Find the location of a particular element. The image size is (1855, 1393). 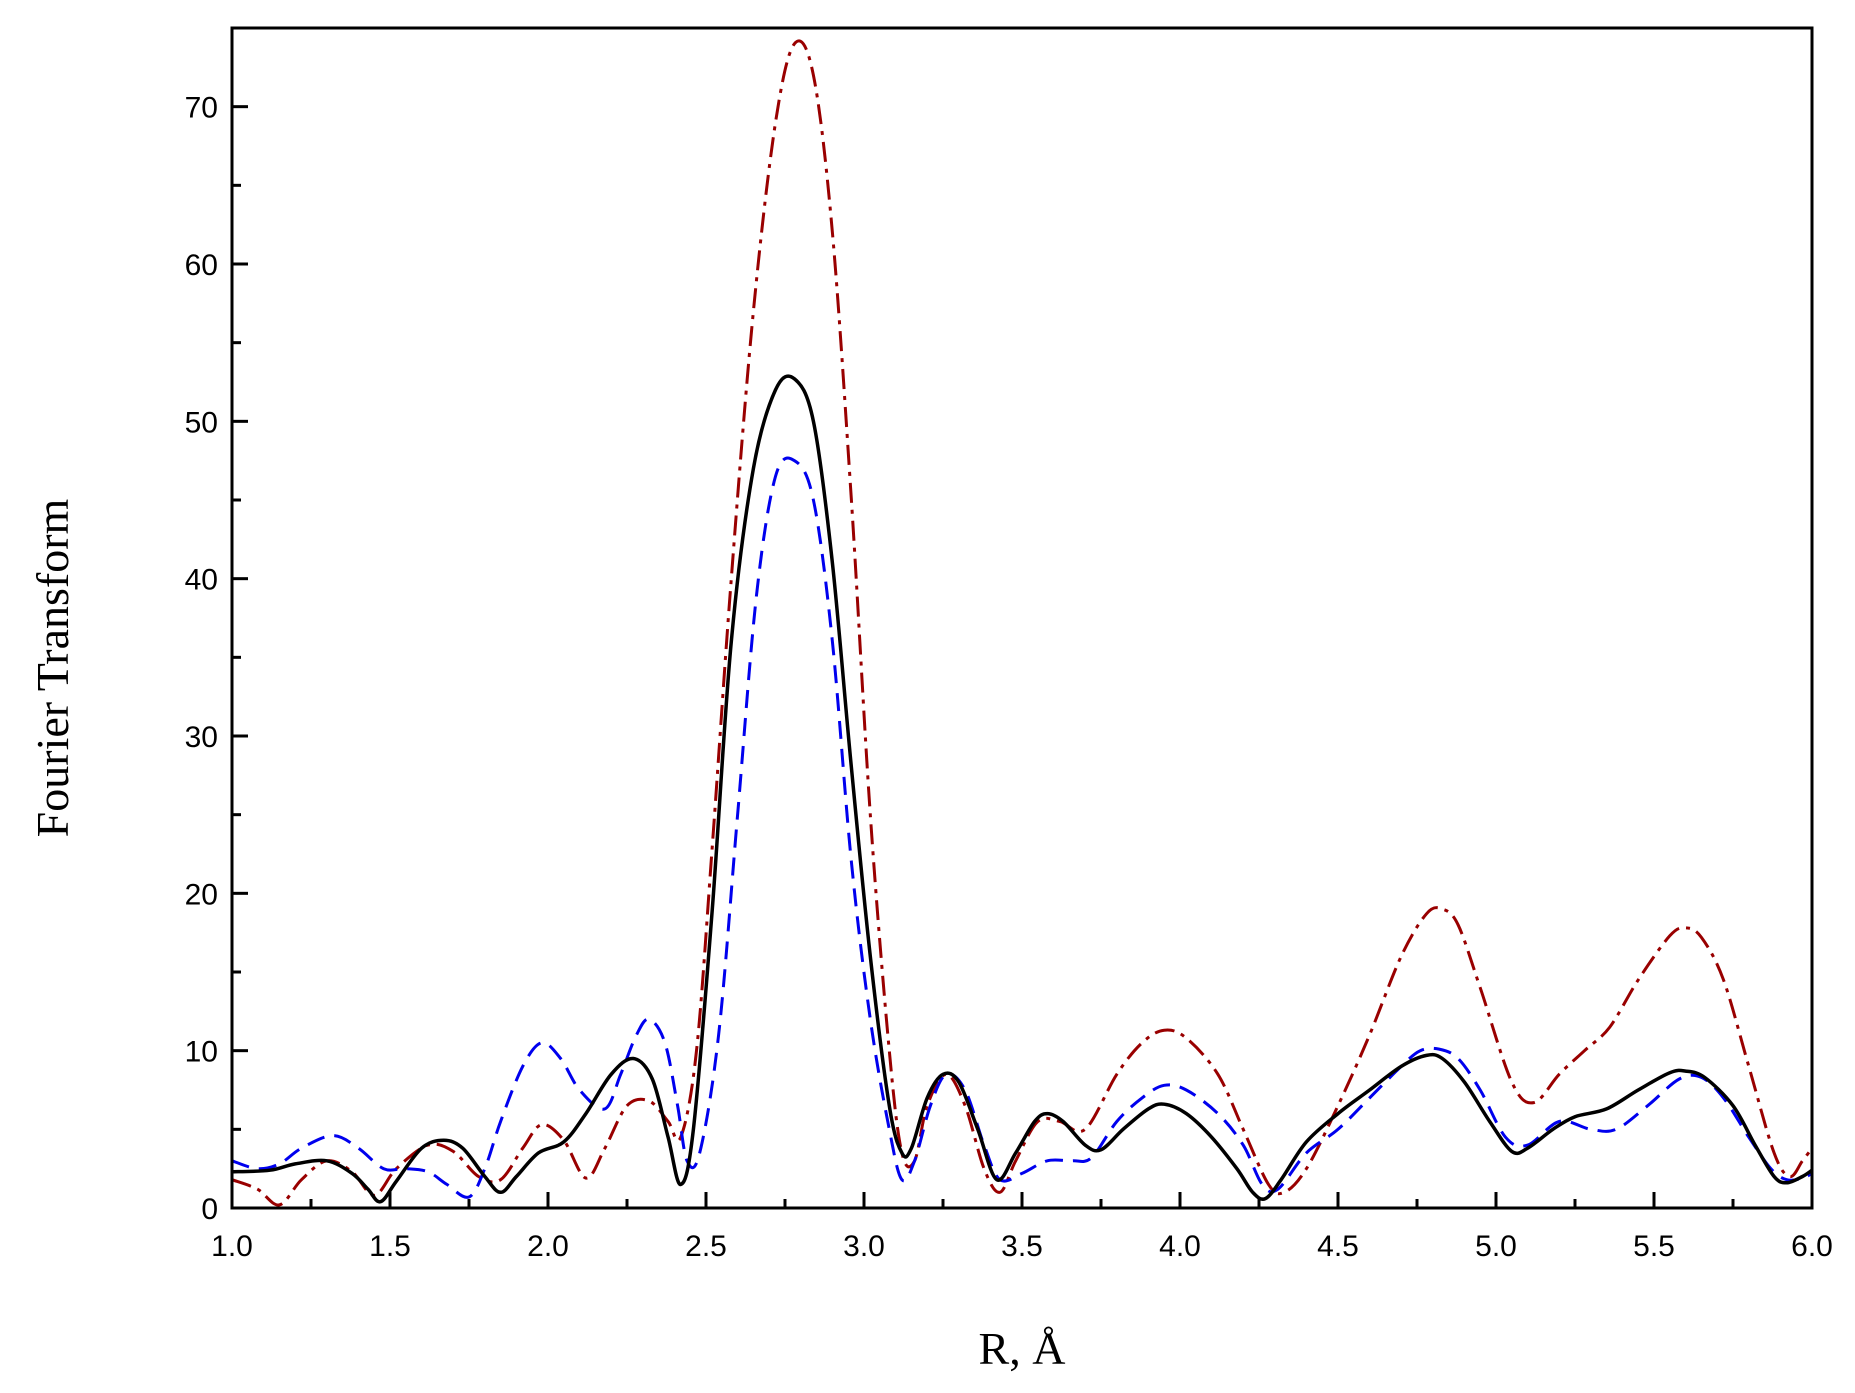

x-tick-label: 3.5 is located at coordinates (1022, 1246).